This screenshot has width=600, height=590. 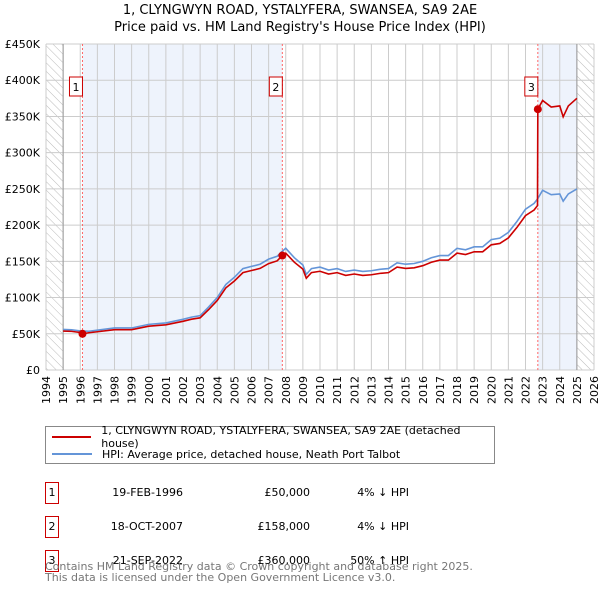 What do you see at coordinates (23, 298) in the screenshot?
I see `y-tick-label: £100K` at bounding box center [23, 298].